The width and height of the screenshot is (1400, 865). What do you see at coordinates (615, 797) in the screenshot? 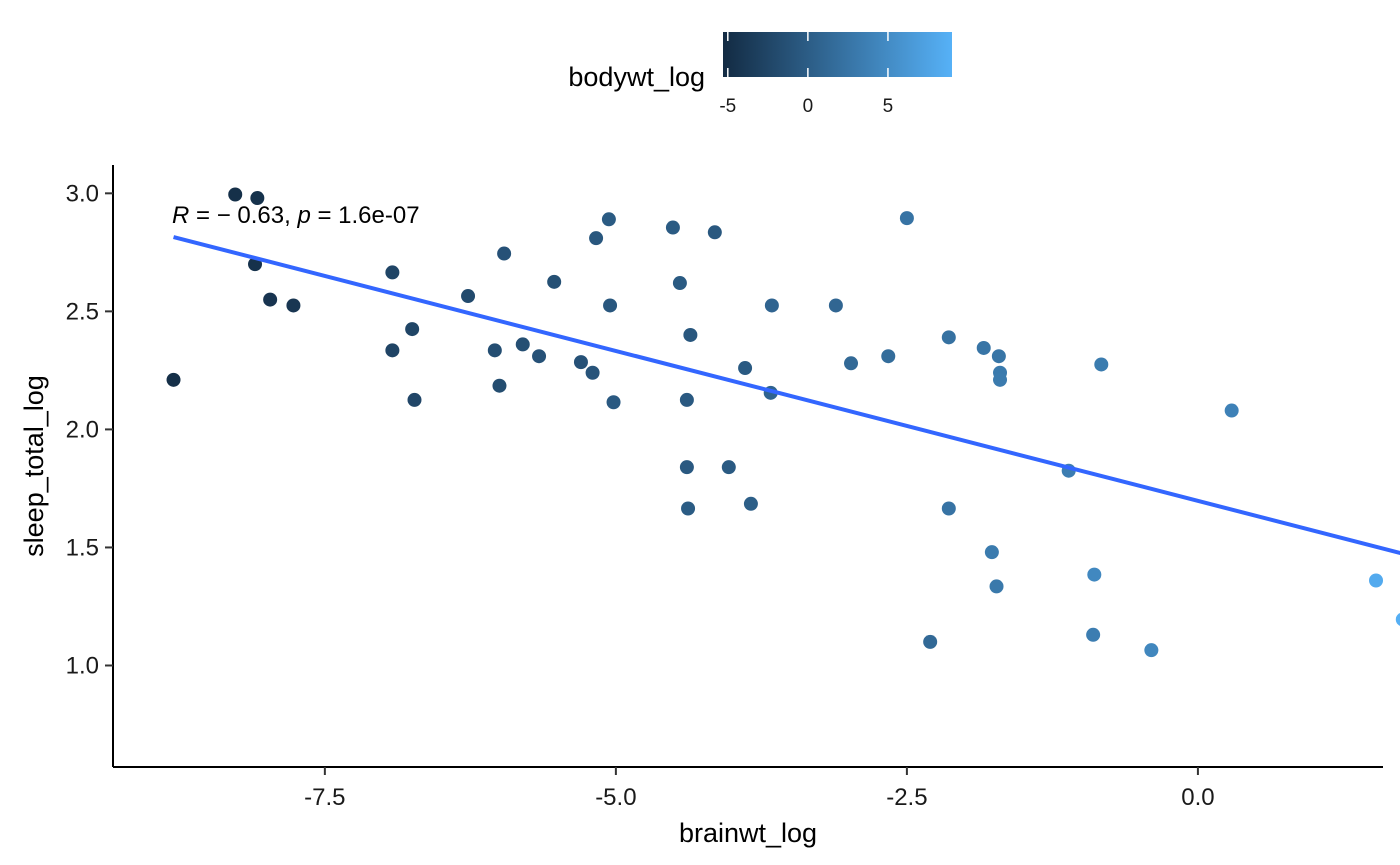
I see `x-tick-label: -5.0` at bounding box center [615, 797].